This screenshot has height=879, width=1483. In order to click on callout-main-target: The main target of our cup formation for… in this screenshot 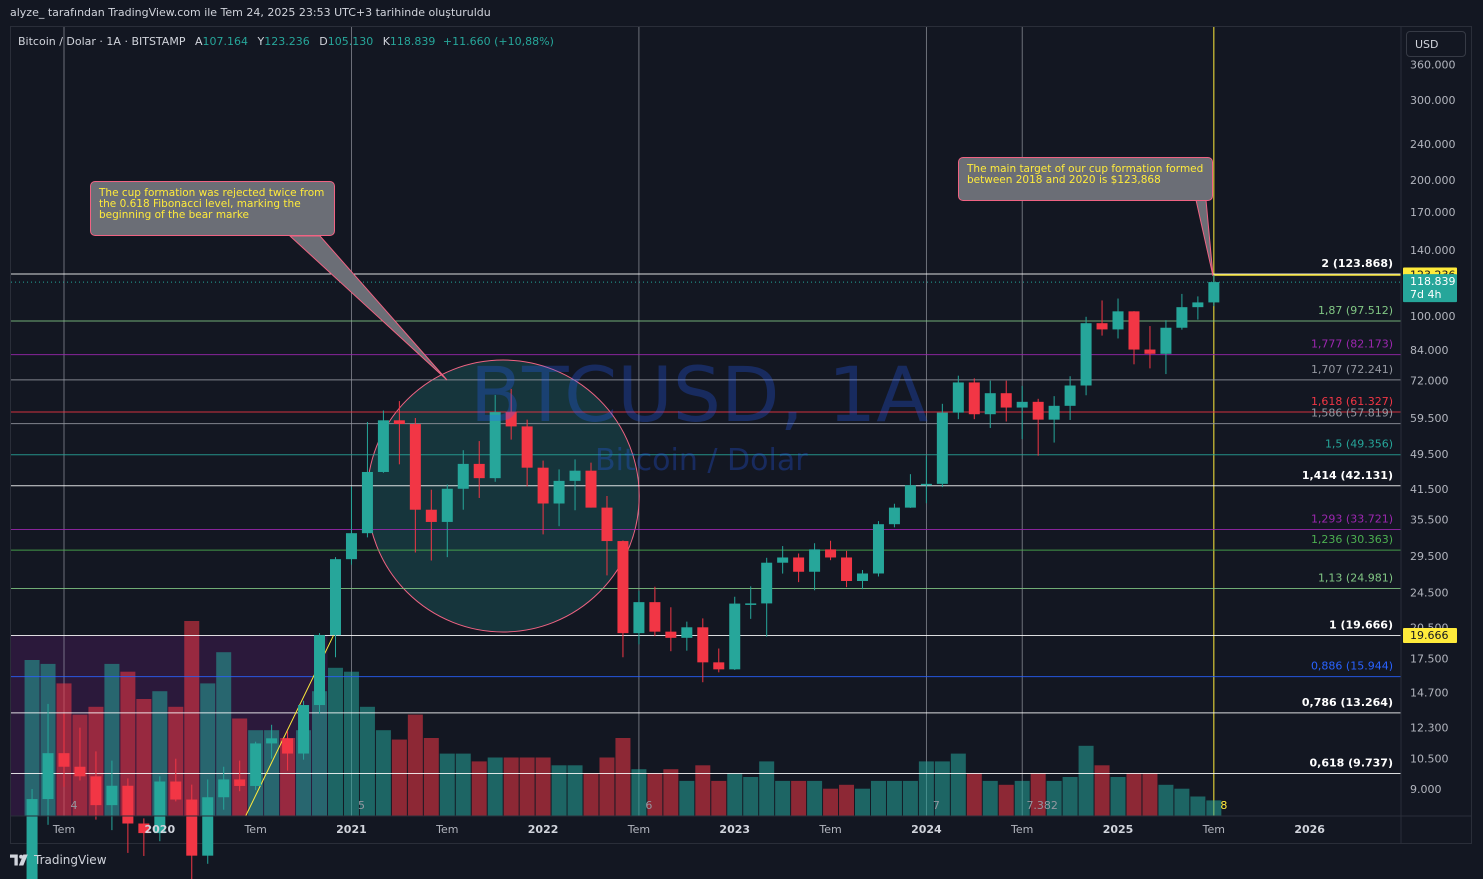, I will do `click(1085, 179)`.